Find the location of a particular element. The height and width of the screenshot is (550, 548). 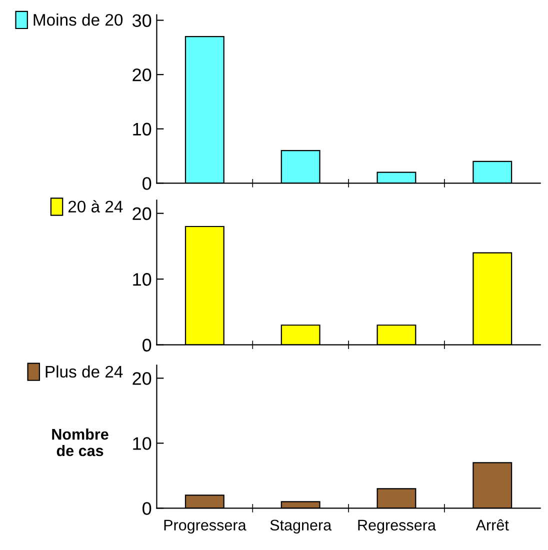

x-tick-label: Arrêt is located at coordinates (492, 525).